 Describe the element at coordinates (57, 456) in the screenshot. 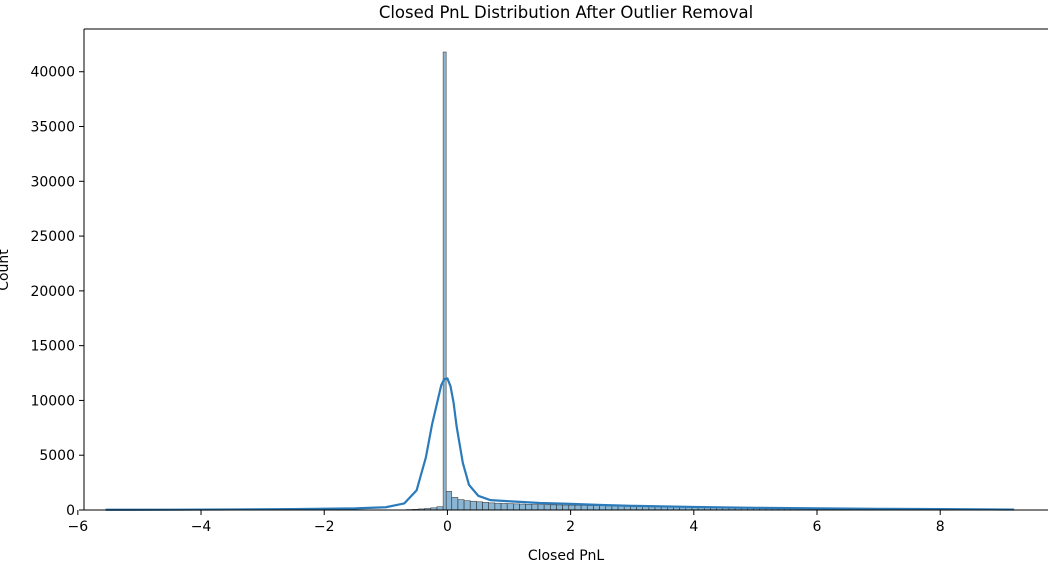

I see `y-tick-label: 5000` at that location.